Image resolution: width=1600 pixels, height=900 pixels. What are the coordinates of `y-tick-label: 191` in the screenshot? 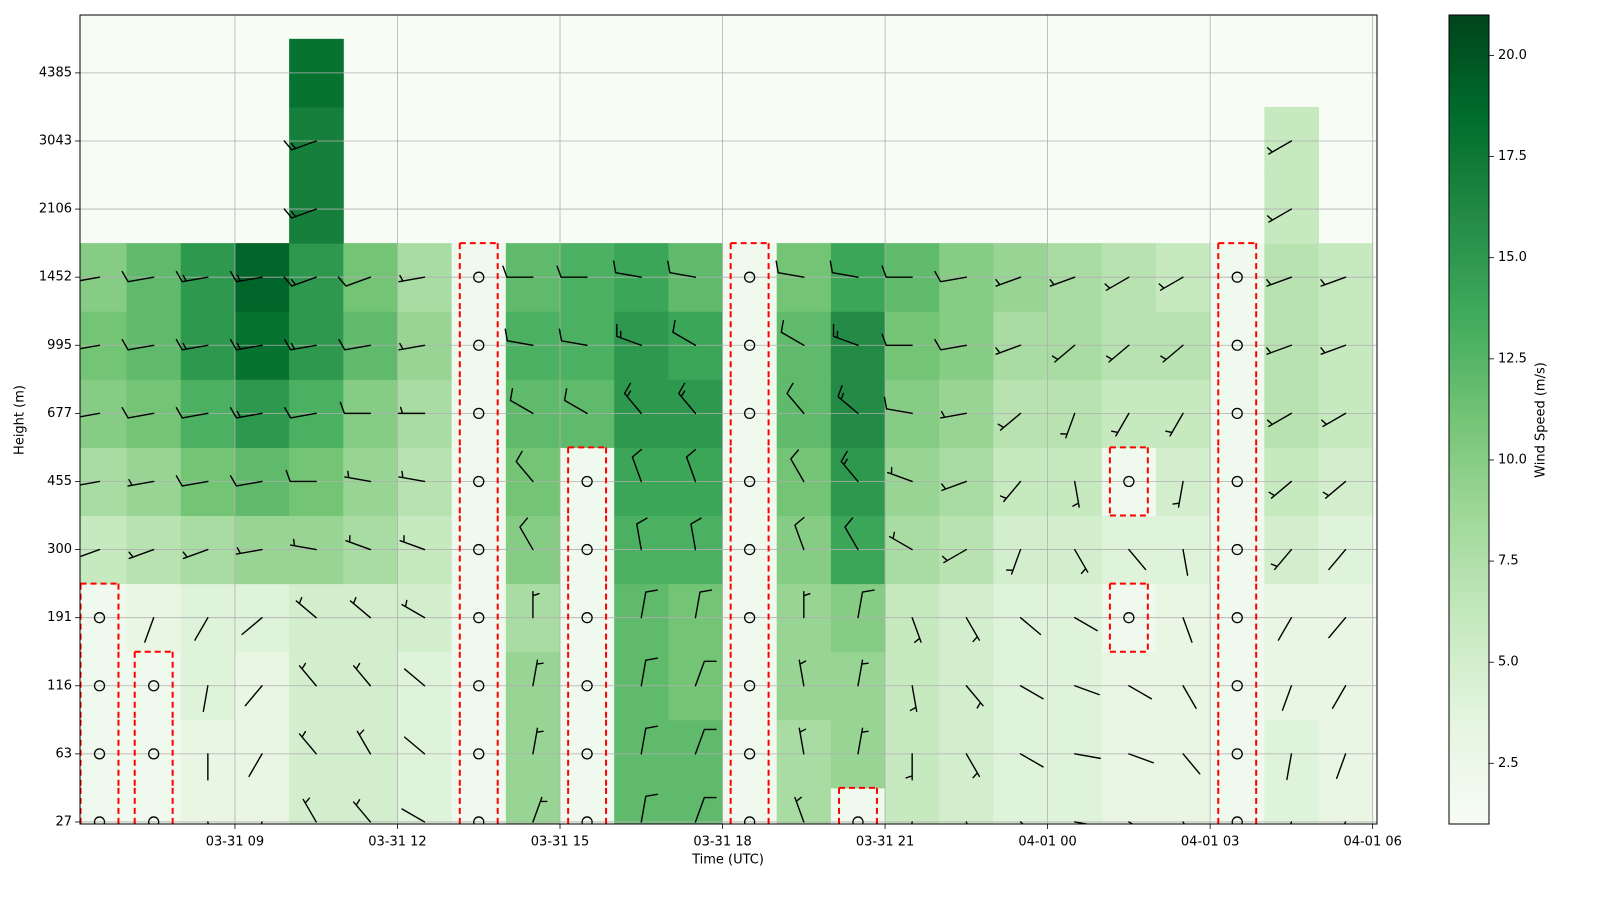 It's located at (59, 617).